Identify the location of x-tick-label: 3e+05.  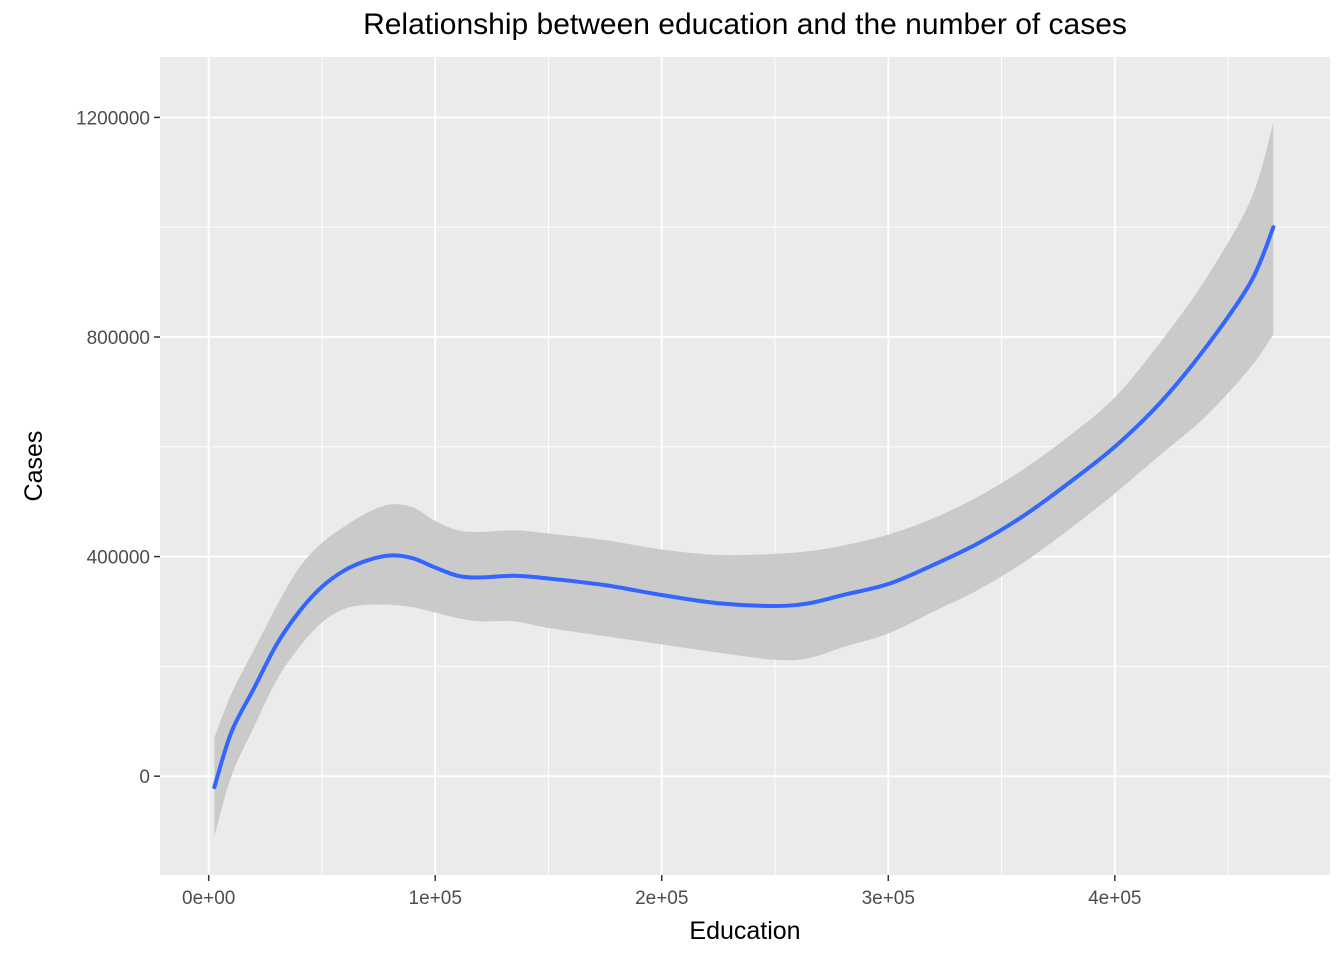
(888, 898).